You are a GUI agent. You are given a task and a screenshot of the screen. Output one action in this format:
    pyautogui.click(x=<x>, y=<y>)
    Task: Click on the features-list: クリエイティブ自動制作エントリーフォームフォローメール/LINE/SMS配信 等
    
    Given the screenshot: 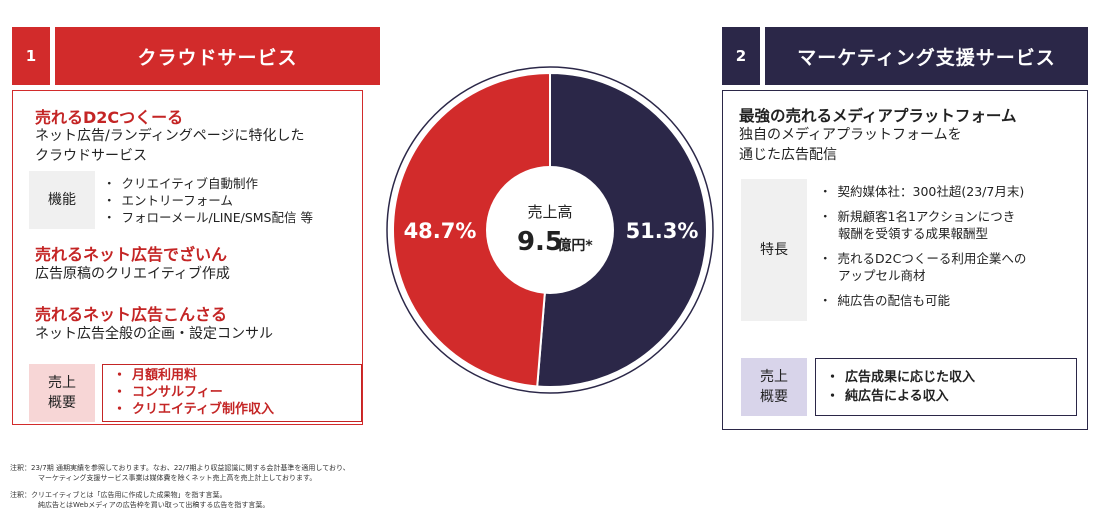 What is the action you would take?
    pyautogui.click(x=208, y=200)
    